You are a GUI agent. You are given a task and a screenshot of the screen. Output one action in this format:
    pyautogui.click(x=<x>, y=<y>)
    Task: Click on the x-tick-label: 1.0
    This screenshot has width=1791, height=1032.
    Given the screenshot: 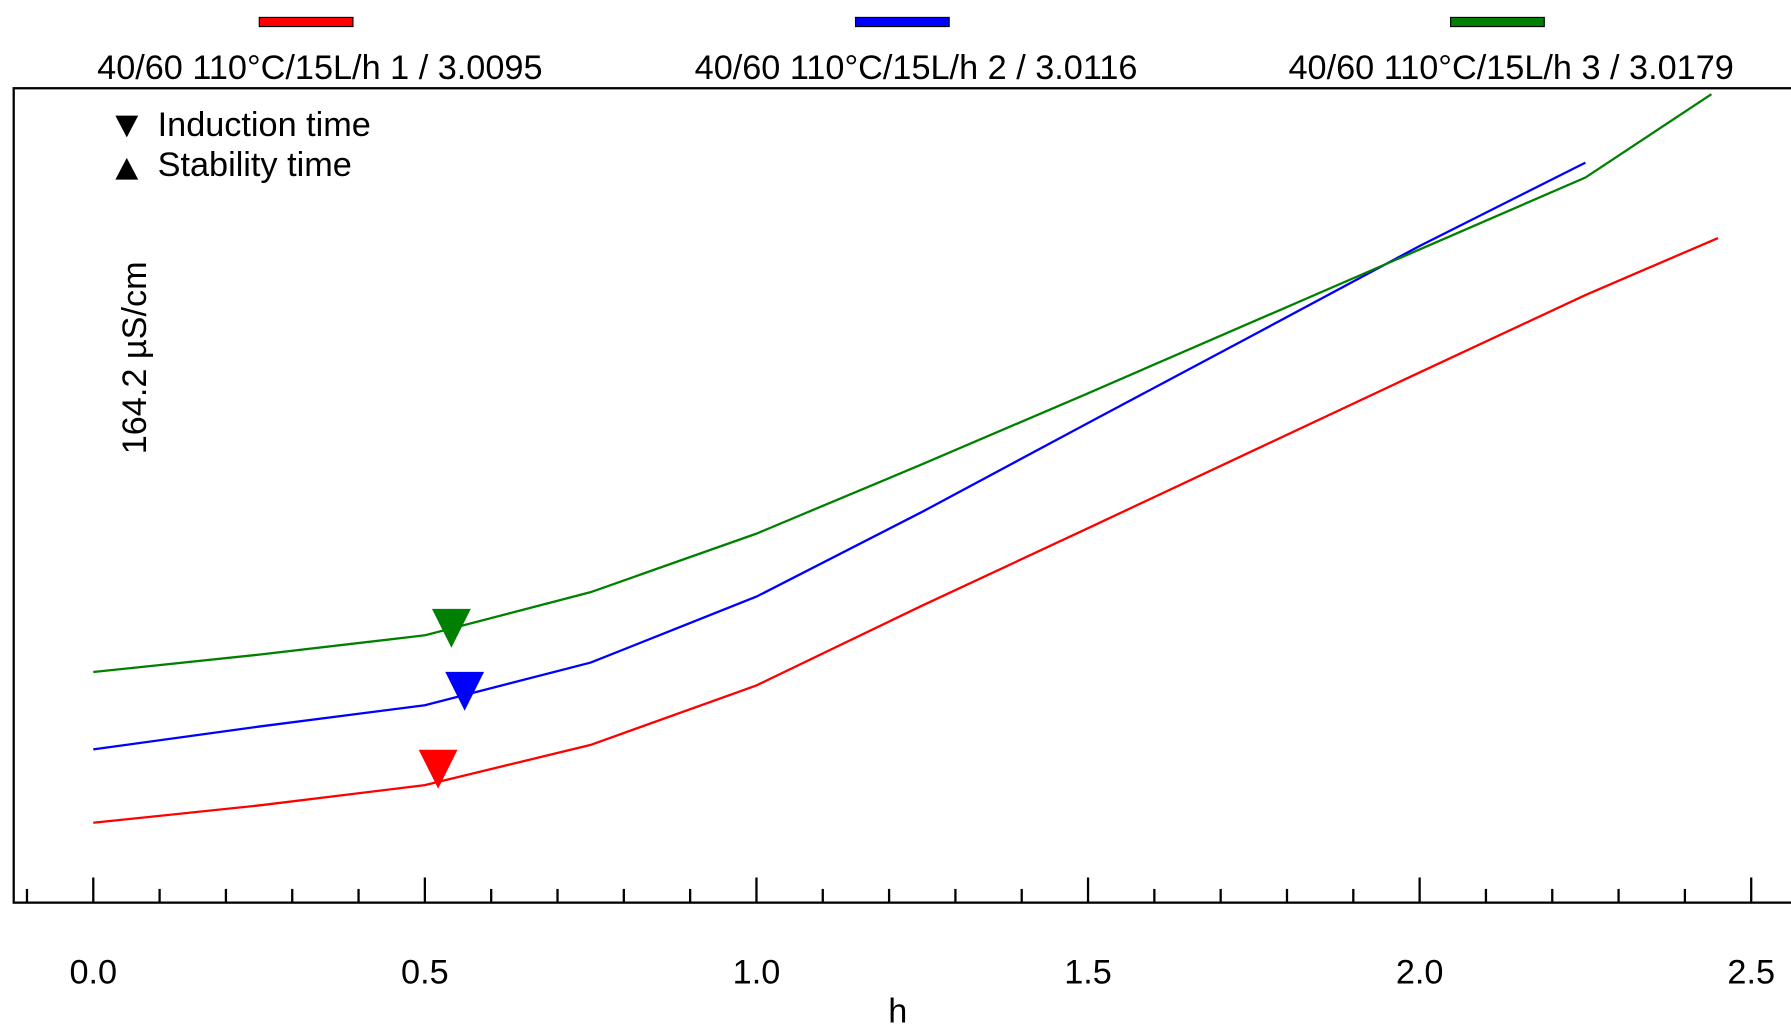 What is the action you would take?
    pyautogui.click(x=757, y=973)
    